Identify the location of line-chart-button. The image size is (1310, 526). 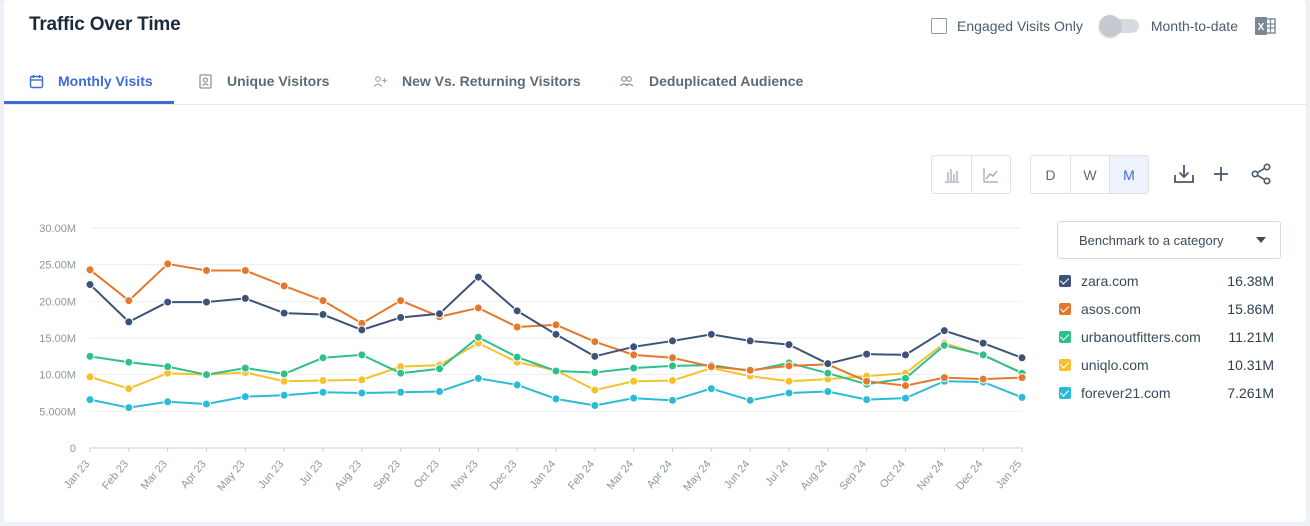
(990, 174).